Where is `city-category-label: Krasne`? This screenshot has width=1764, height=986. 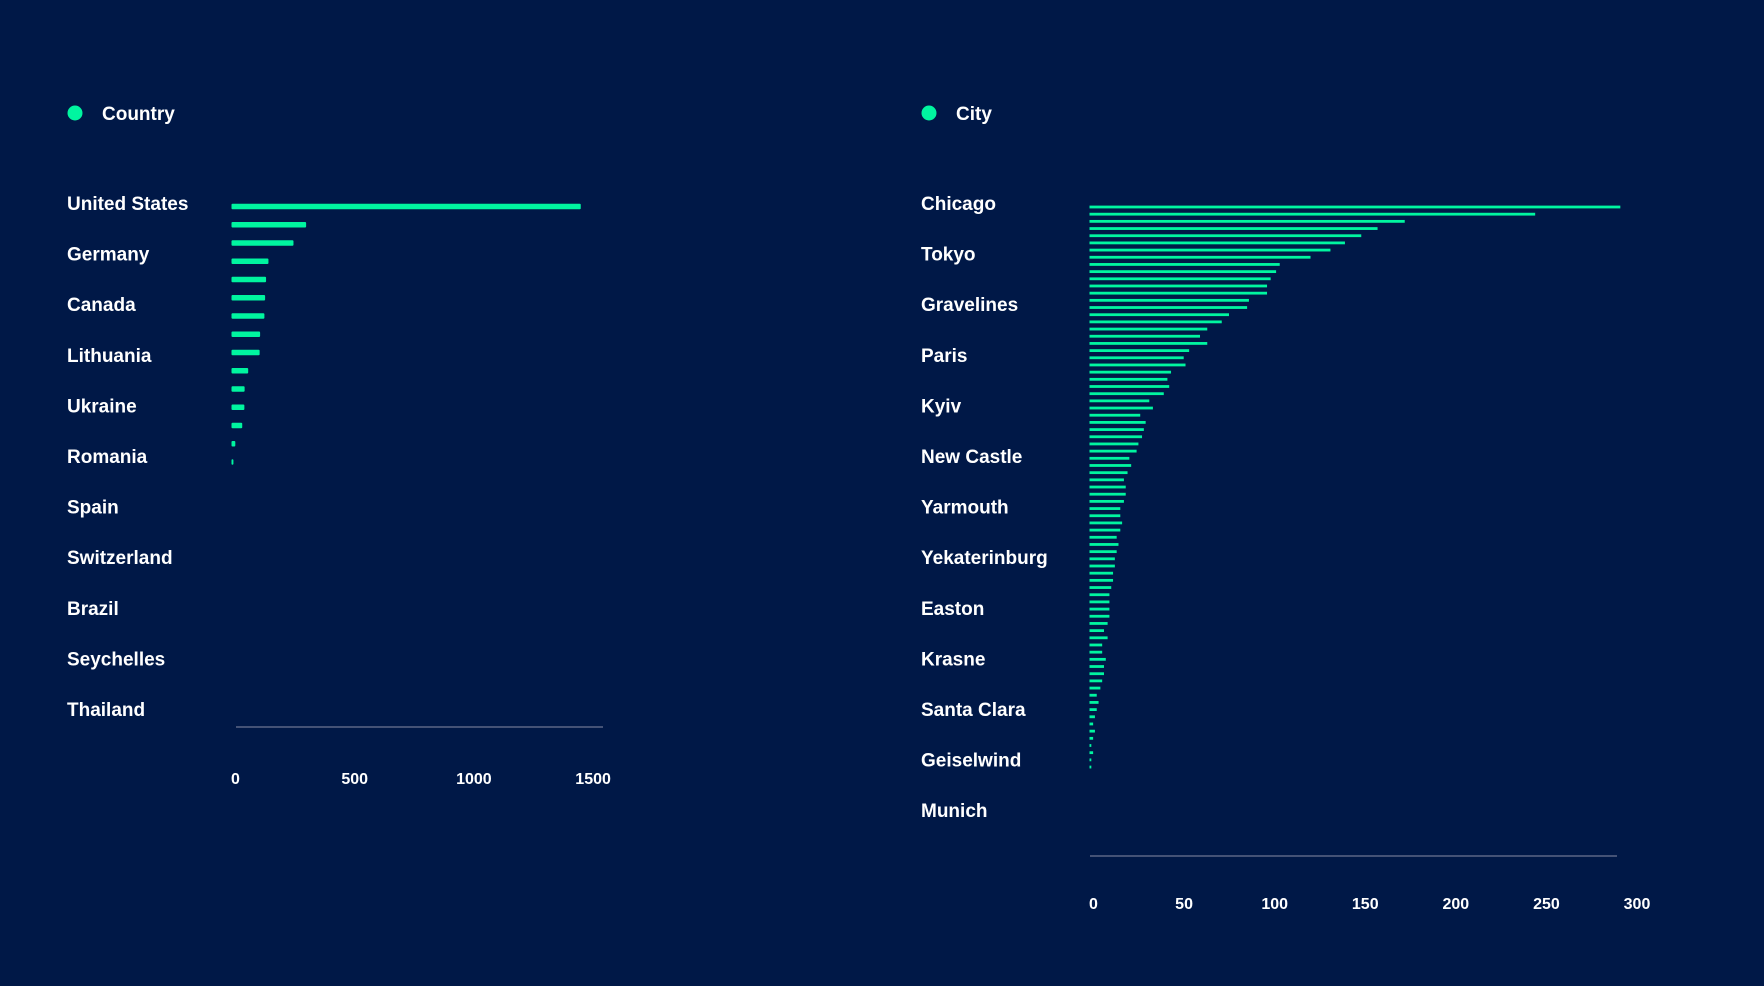
city-category-label: Krasne is located at coordinates (953, 659).